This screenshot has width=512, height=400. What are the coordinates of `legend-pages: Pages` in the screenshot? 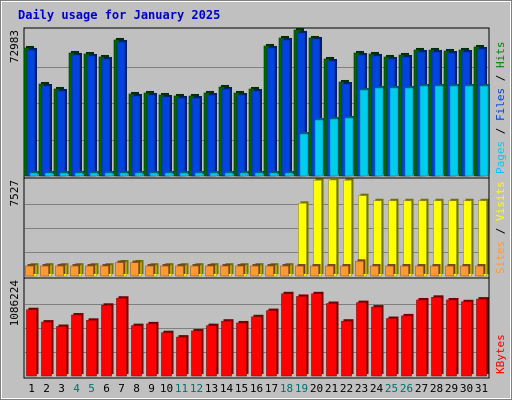 It's located at (500, 157).